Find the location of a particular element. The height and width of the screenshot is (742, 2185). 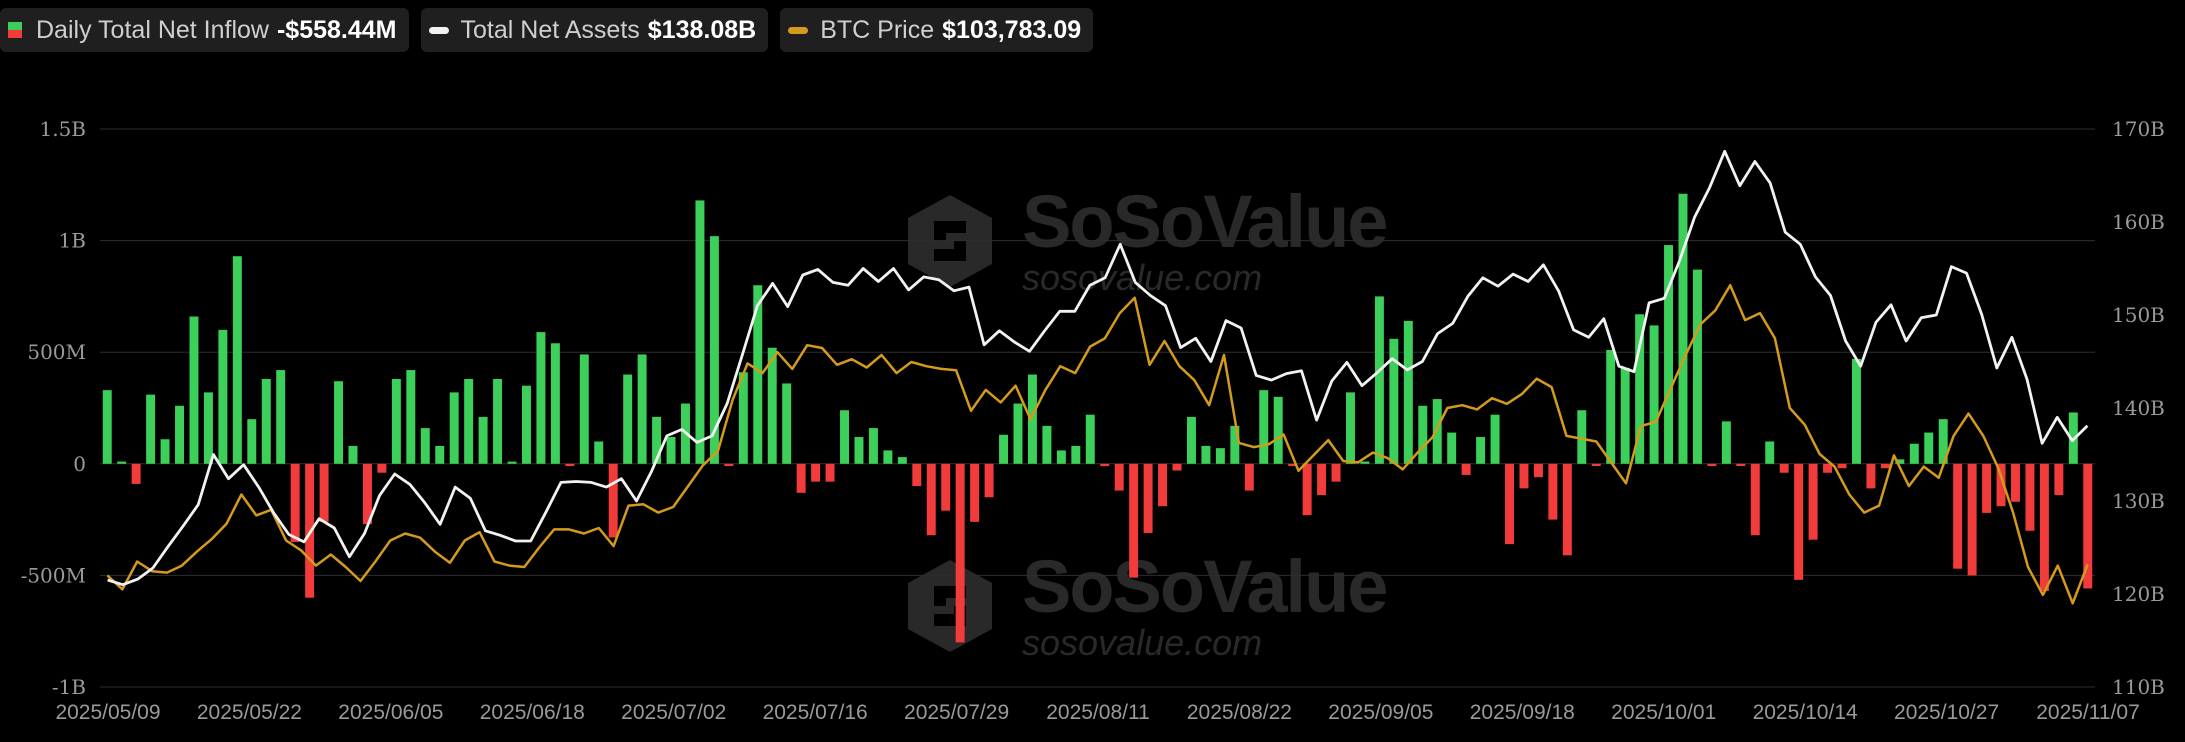

line-swatch-icon is located at coordinates (798, 30).